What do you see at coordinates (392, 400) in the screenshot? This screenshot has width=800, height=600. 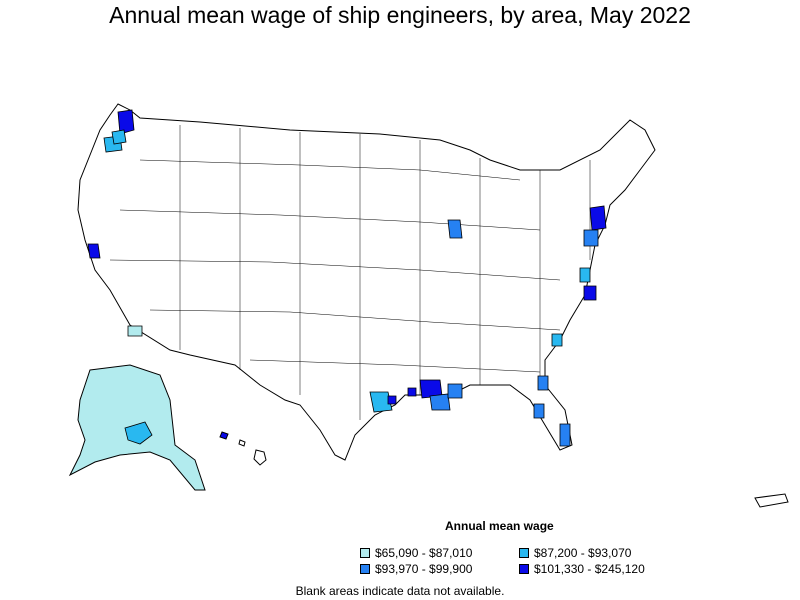 I see `area-beaumont` at bounding box center [392, 400].